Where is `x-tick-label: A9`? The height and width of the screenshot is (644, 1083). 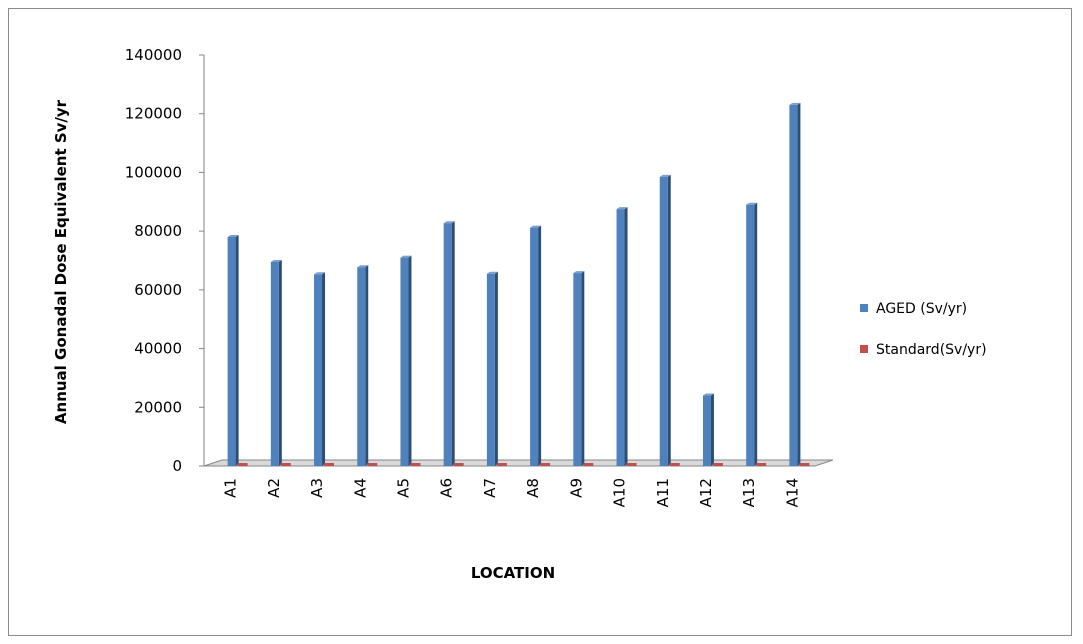 x-tick-label: A9 is located at coordinates (576, 488).